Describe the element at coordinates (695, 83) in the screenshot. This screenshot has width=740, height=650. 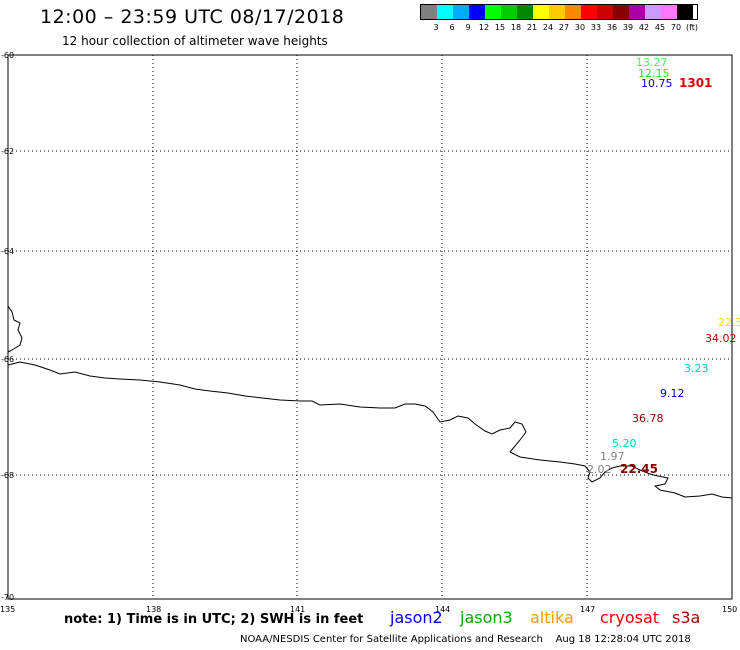
I see `obs-value: 1301` at that location.